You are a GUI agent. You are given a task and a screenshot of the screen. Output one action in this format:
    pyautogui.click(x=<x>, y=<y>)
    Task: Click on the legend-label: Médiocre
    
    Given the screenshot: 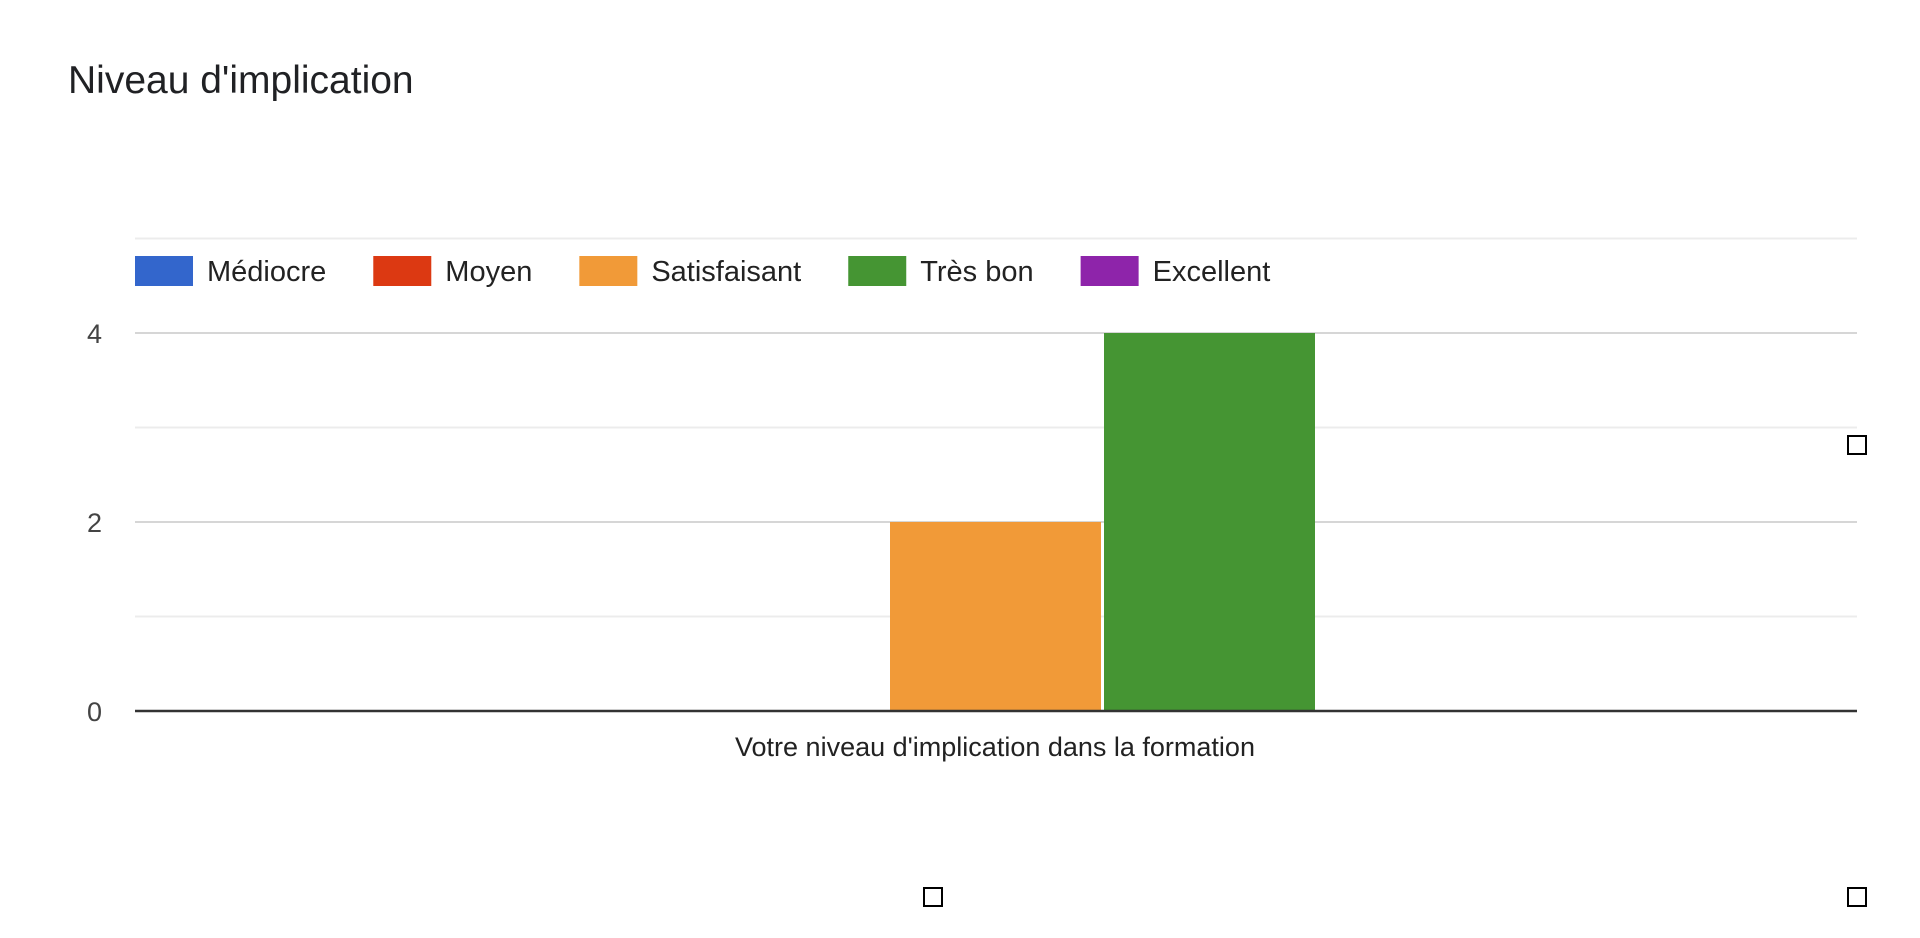 What is the action you would take?
    pyautogui.click(x=266, y=272)
    